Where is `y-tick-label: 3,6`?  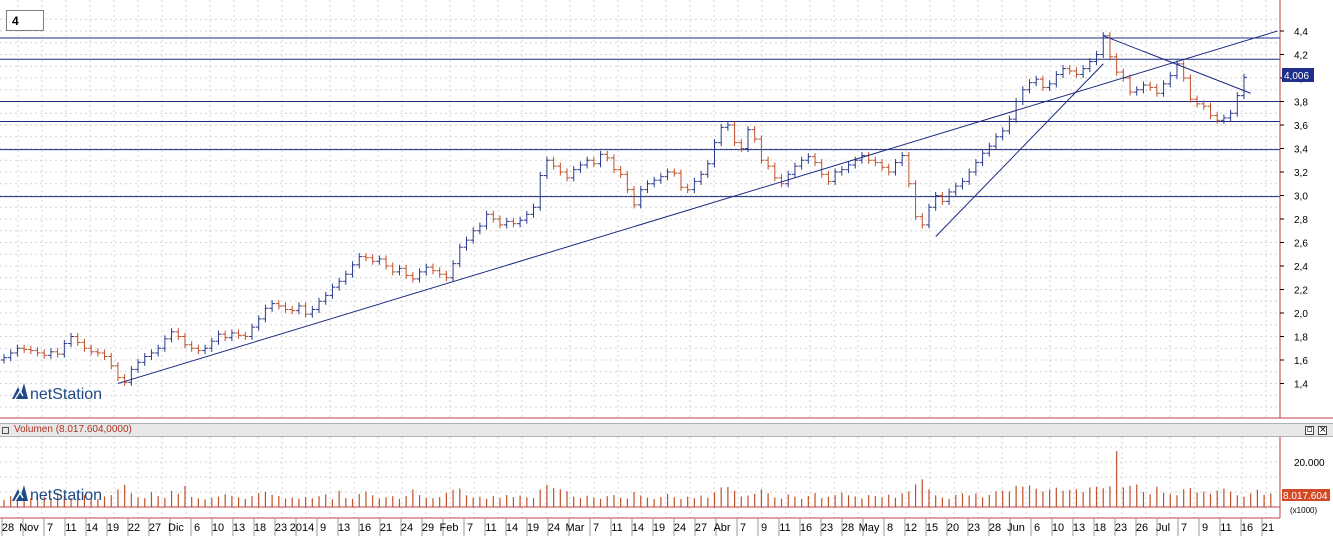 y-tick-label: 3,6 is located at coordinates (1301, 126).